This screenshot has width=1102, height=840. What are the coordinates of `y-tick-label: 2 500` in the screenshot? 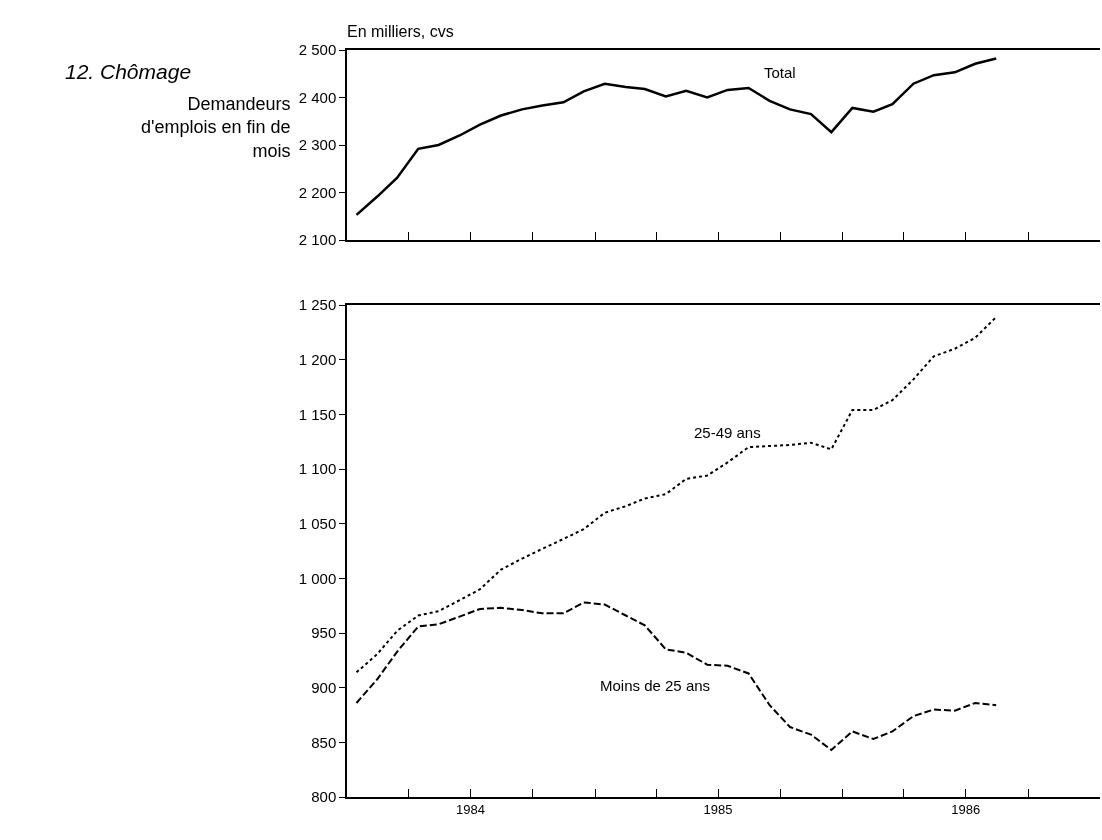 It's located at (317, 50).